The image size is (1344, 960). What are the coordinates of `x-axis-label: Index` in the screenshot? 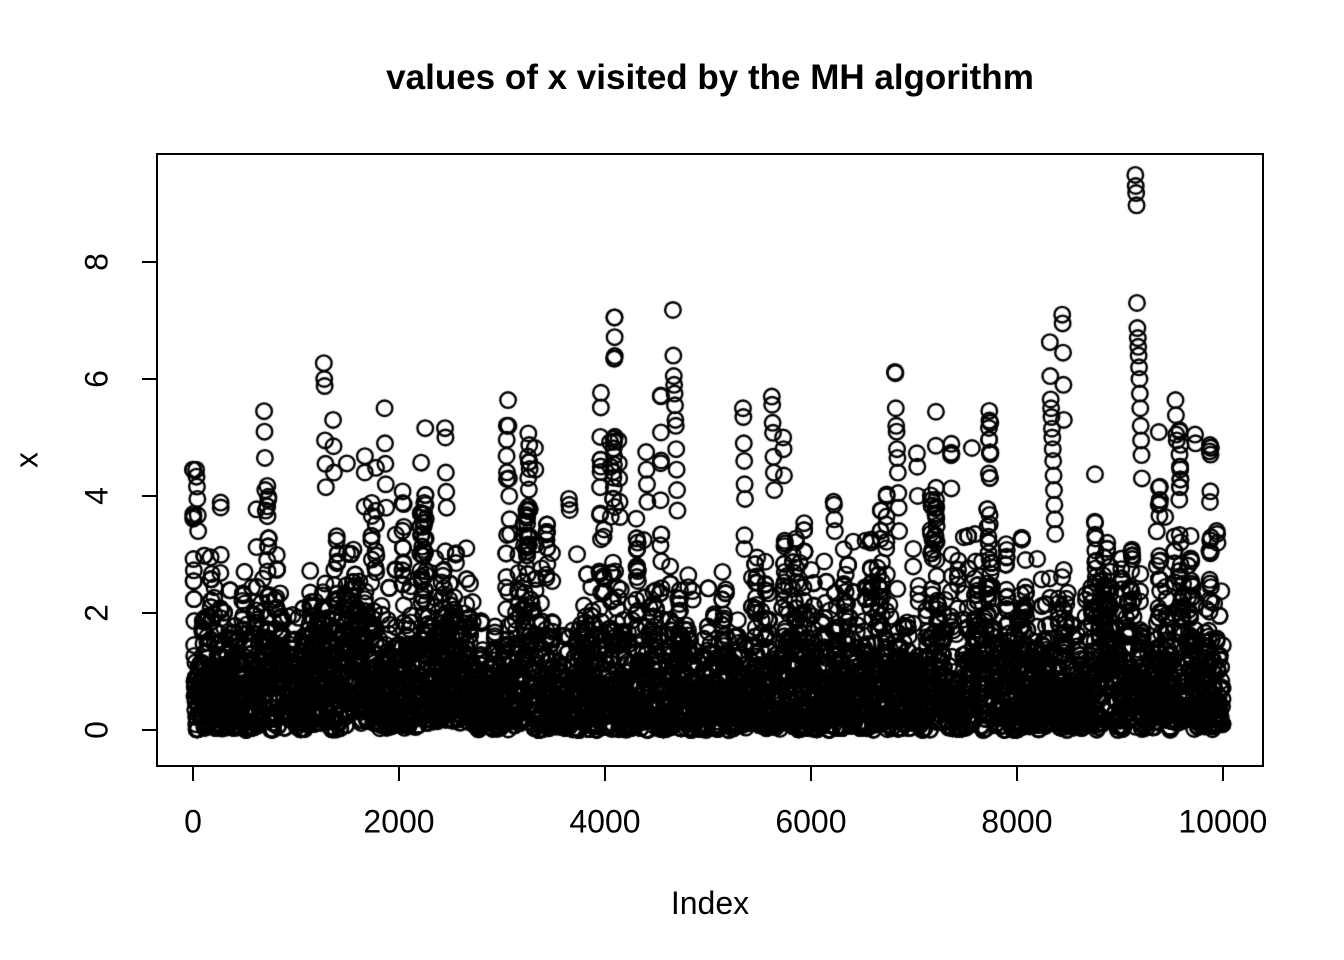 It's located at (710, 903).